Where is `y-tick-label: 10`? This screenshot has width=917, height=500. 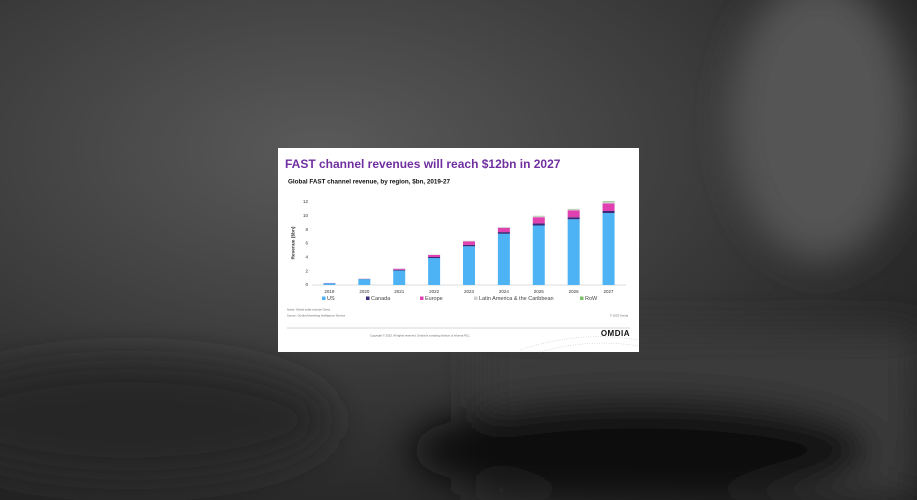 y-tick-label: 10 is located at coordinates (306, 215).